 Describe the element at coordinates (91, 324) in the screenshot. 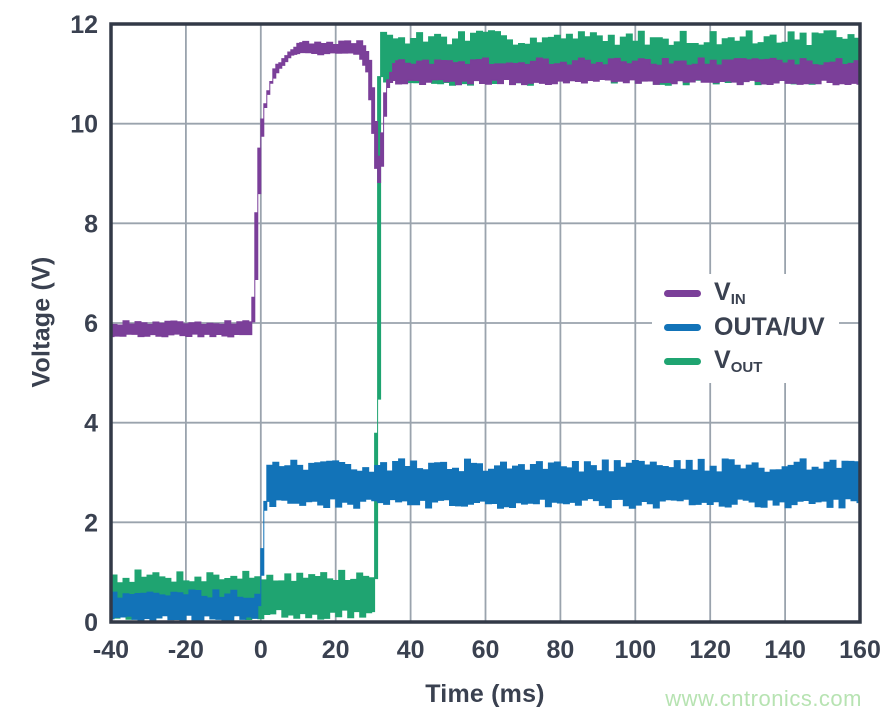

I see `y-tick-label: 6` at that location.